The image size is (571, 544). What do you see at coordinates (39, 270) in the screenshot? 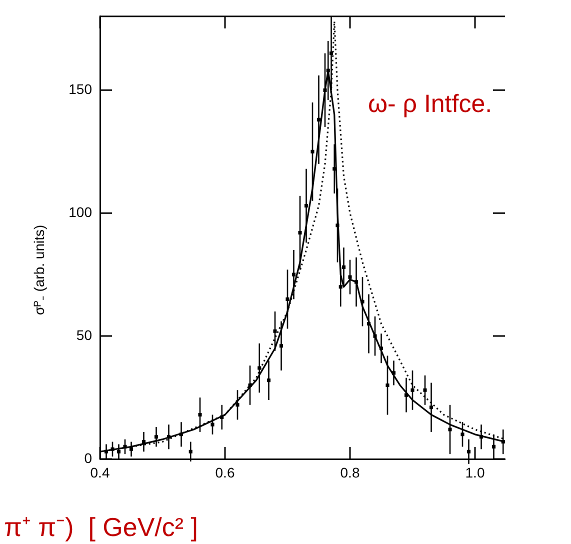
I see `y-axis-title: σᴾ₋ (arb. units)` at bounding box center [39, 270].